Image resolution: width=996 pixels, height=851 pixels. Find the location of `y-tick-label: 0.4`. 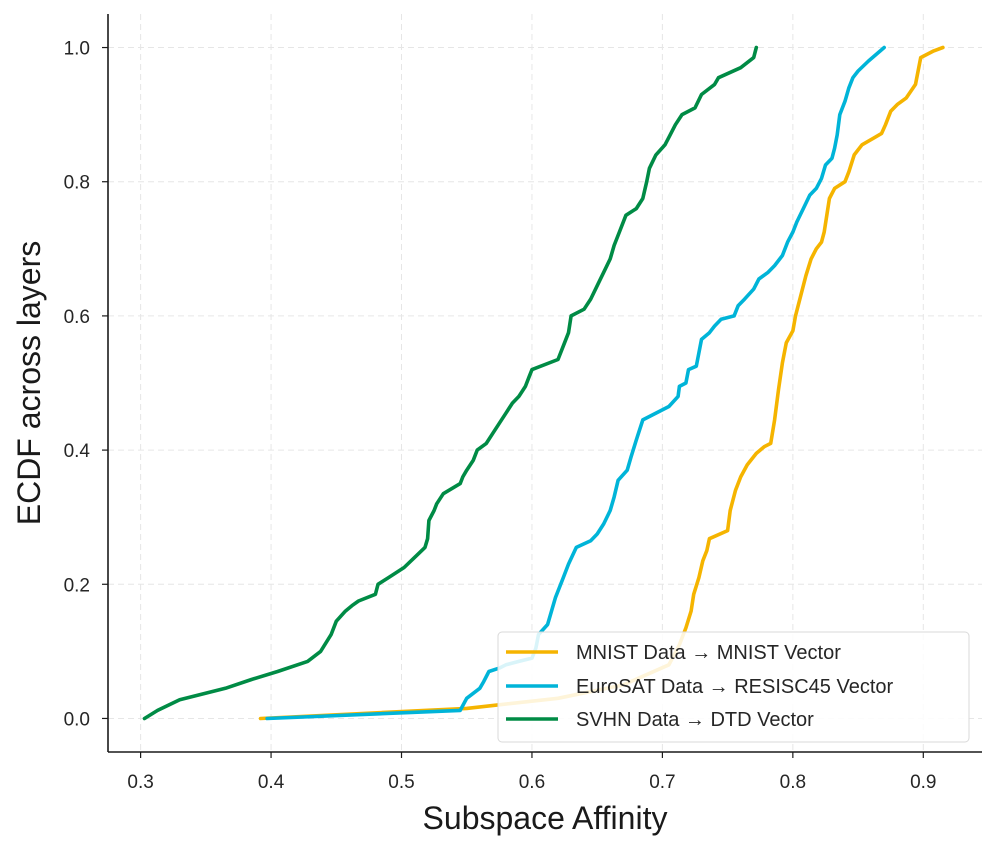

y-tick-label: 0.4 is located at coordinates (77, 451).